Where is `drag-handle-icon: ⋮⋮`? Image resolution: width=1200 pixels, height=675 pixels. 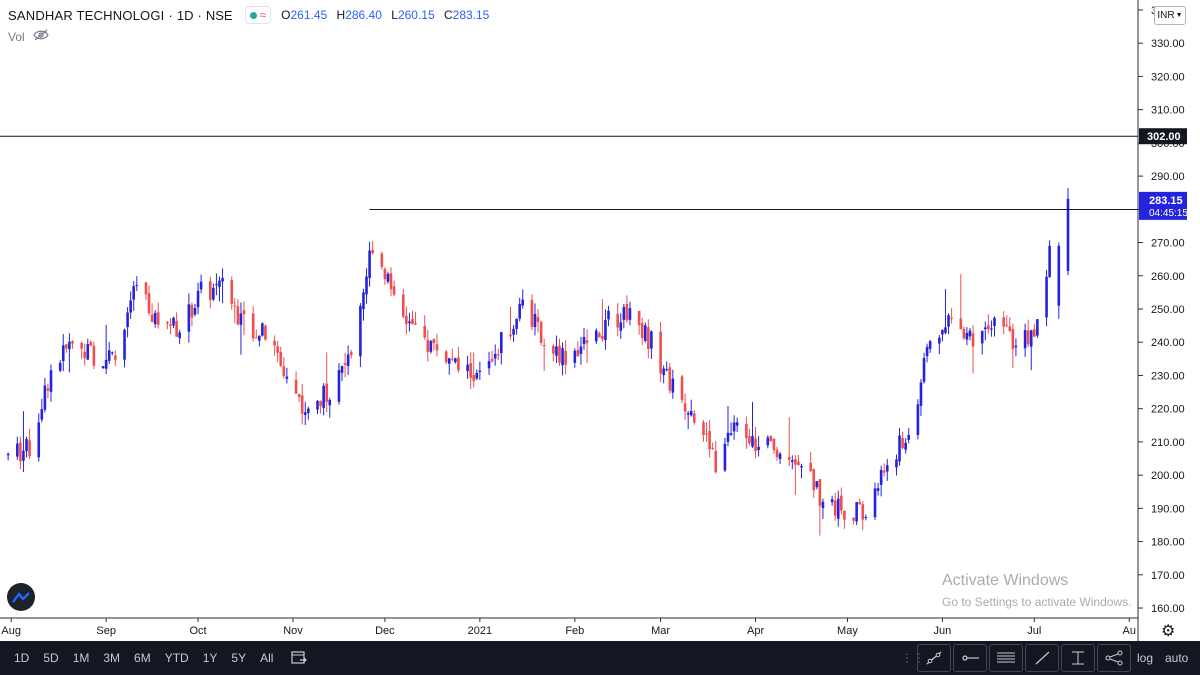
drag-handle-icon: ⋮⋮ is located at coordinates (913, 658).